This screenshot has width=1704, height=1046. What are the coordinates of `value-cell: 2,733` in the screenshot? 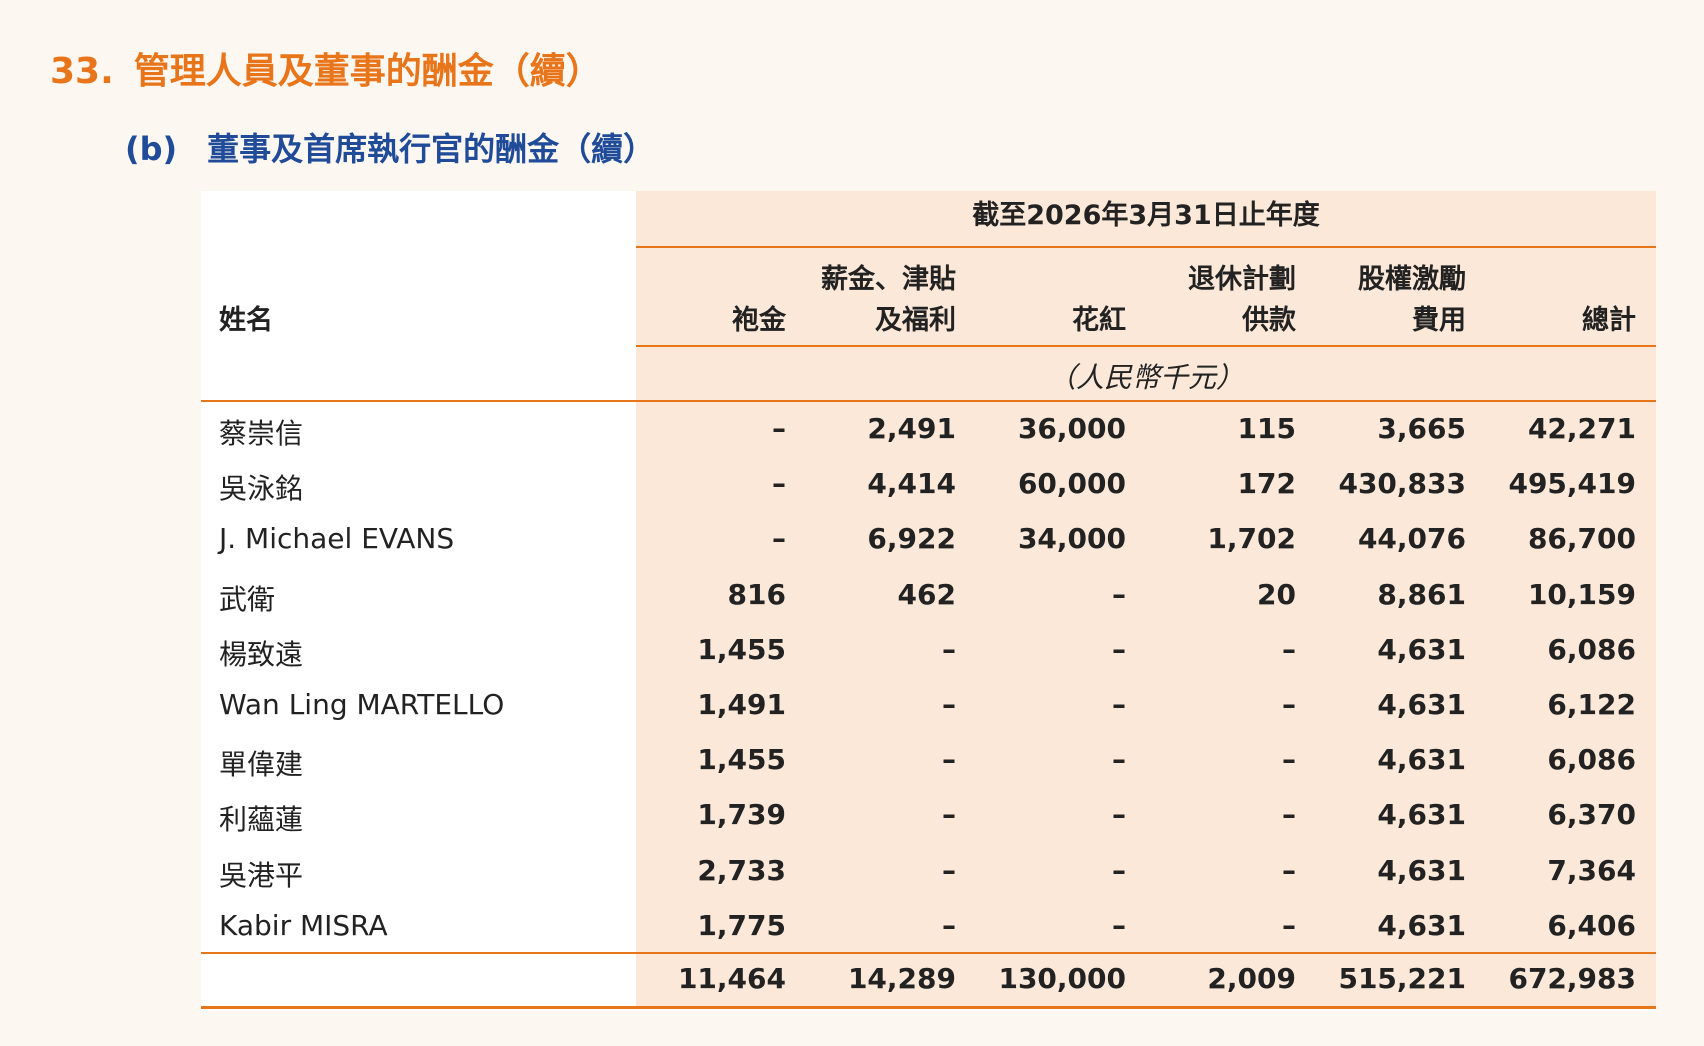 It's located at (741, 870).